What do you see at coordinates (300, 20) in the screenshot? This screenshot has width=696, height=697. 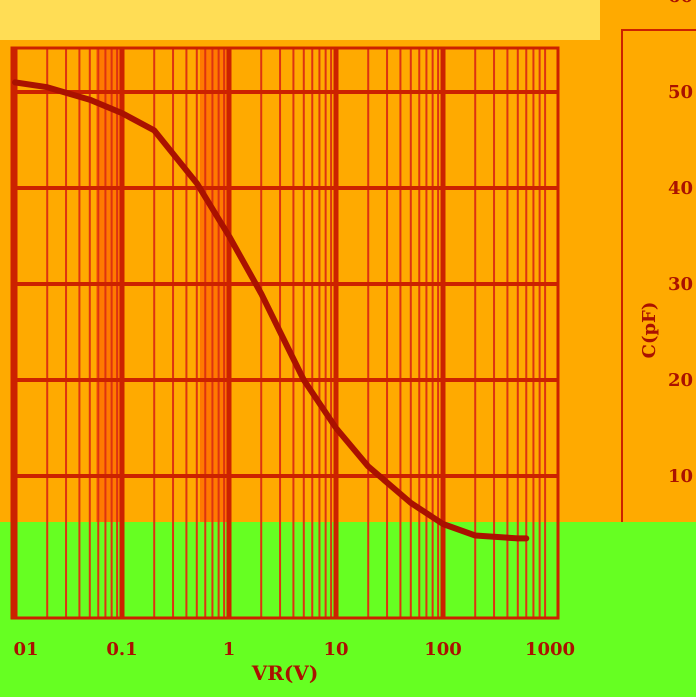 I see `top-strip` at bounding box center [300, 20].